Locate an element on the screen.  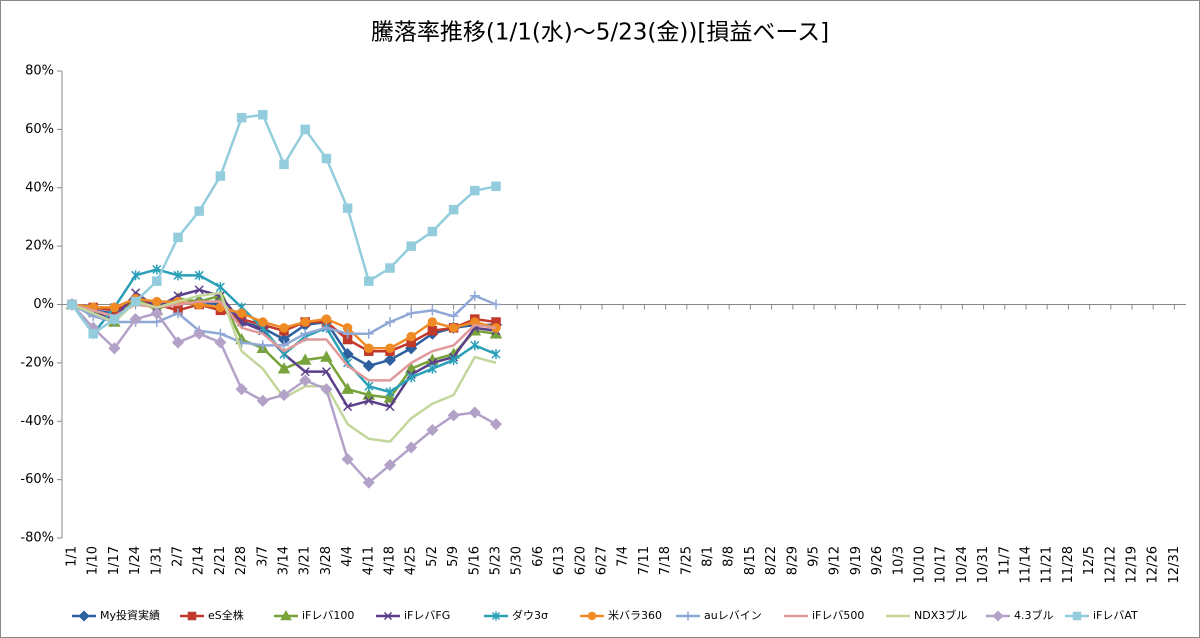
x-tick-label: 3/7 is located at coordinates (262, 556).